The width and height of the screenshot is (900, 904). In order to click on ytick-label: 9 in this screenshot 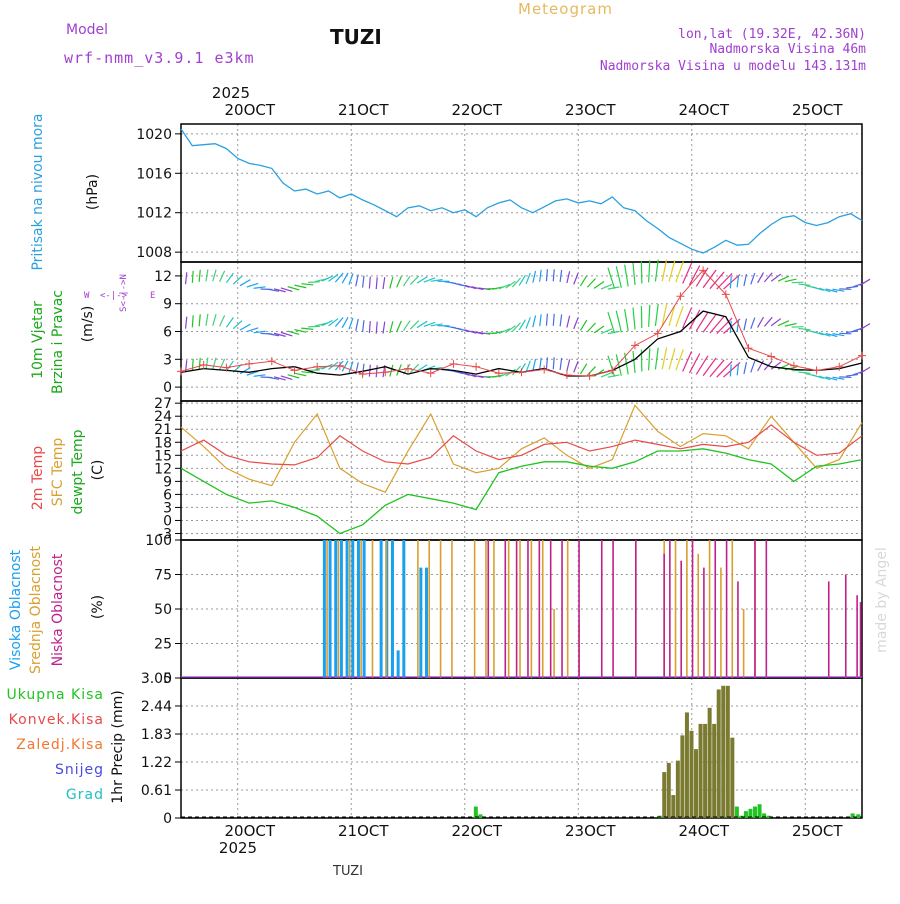, I will do `click(167, 305)`.